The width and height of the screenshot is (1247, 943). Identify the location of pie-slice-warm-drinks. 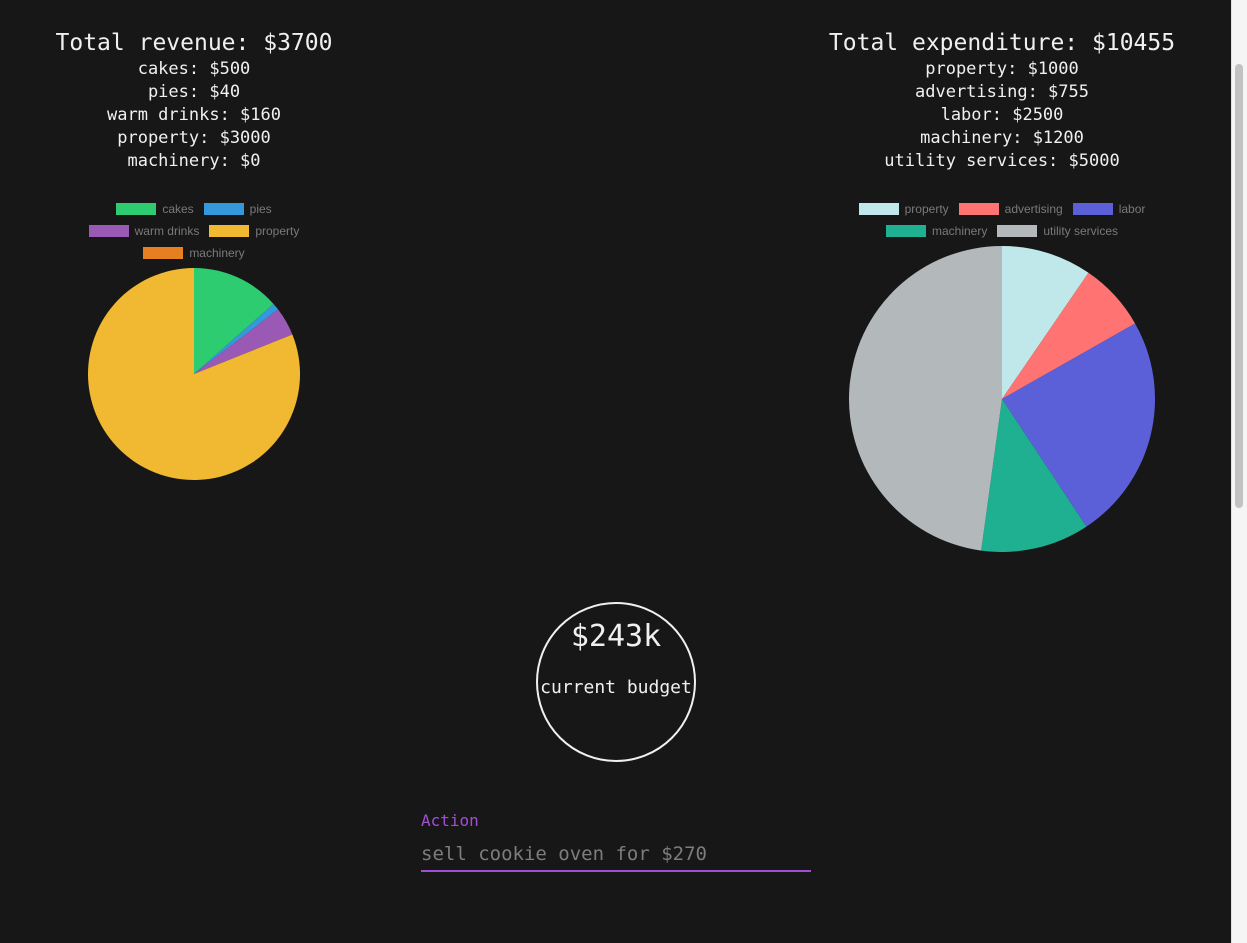
(243, 341).